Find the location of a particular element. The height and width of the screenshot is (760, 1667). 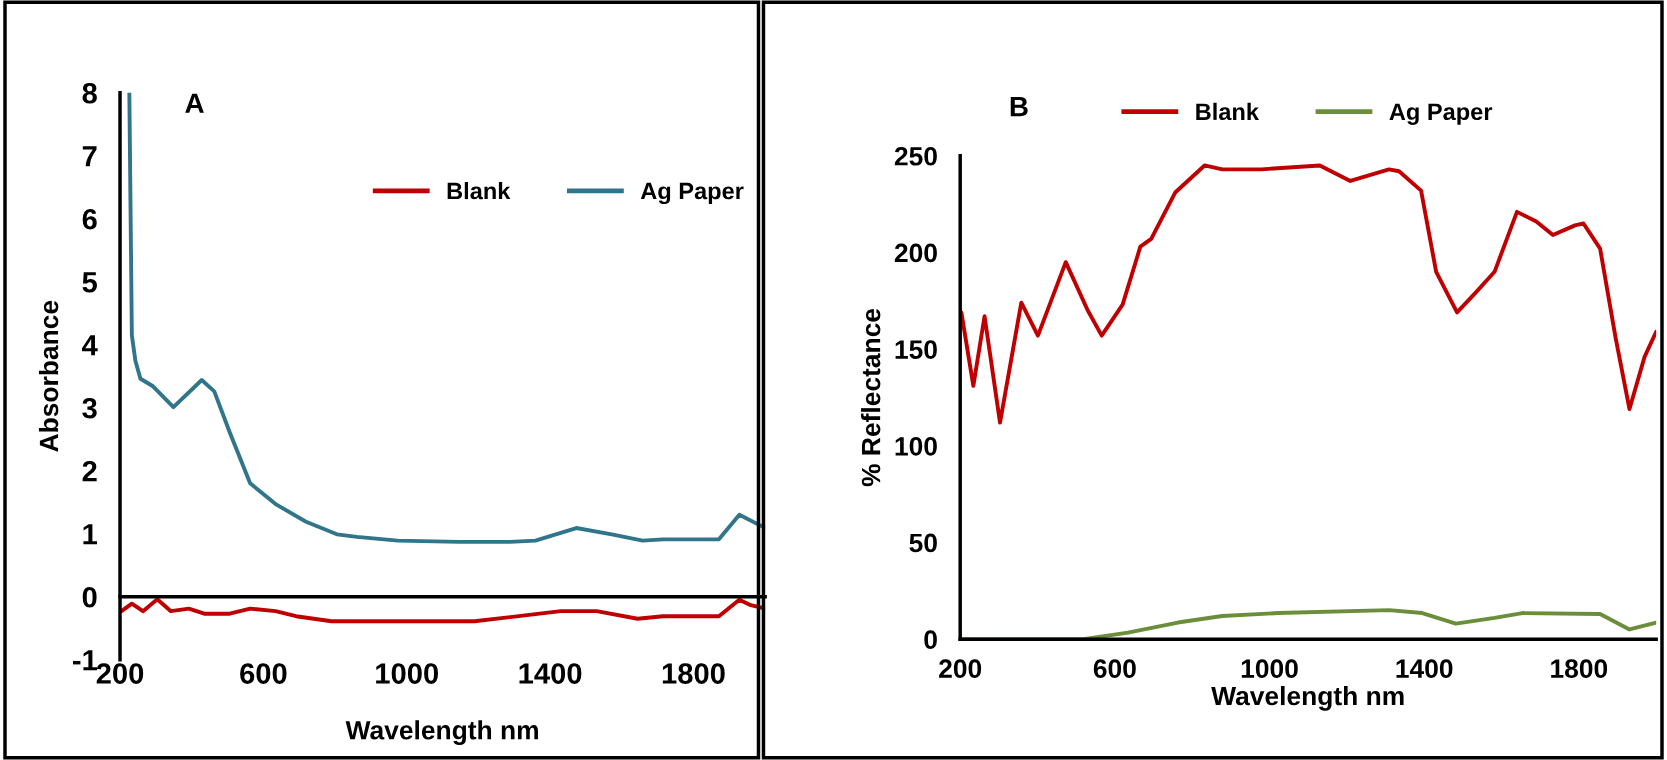

y-tick-label: 250 is located at coordinates (915, 156).